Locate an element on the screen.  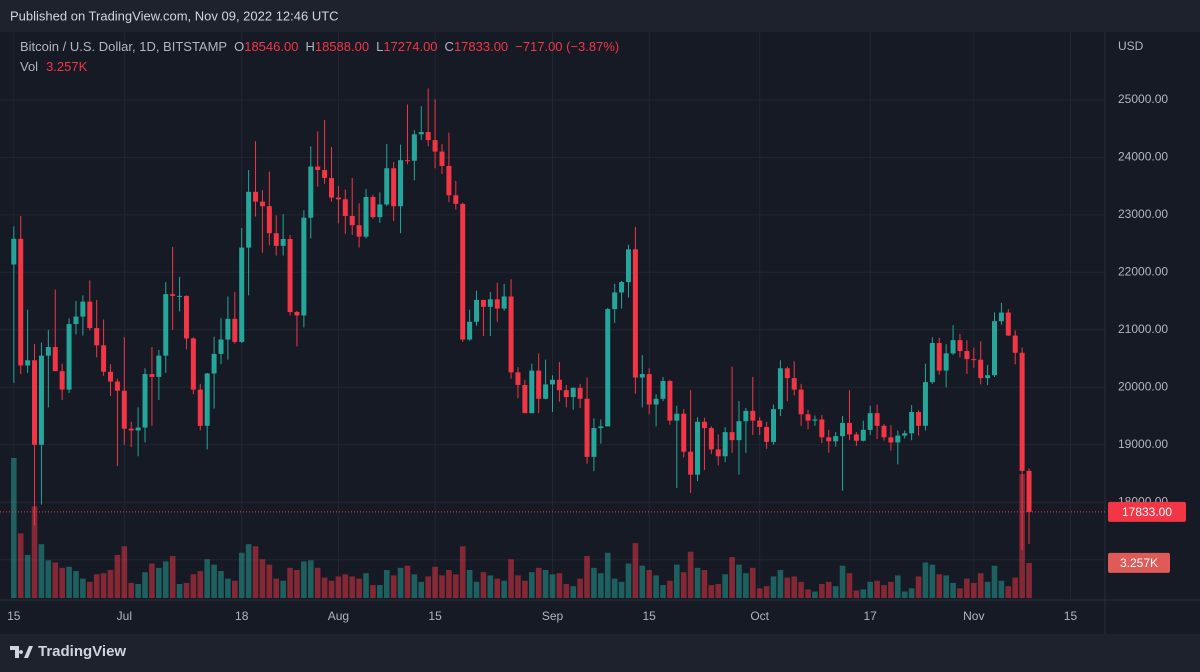
volume-value: 3.257K is located at coordinates (67, 66).